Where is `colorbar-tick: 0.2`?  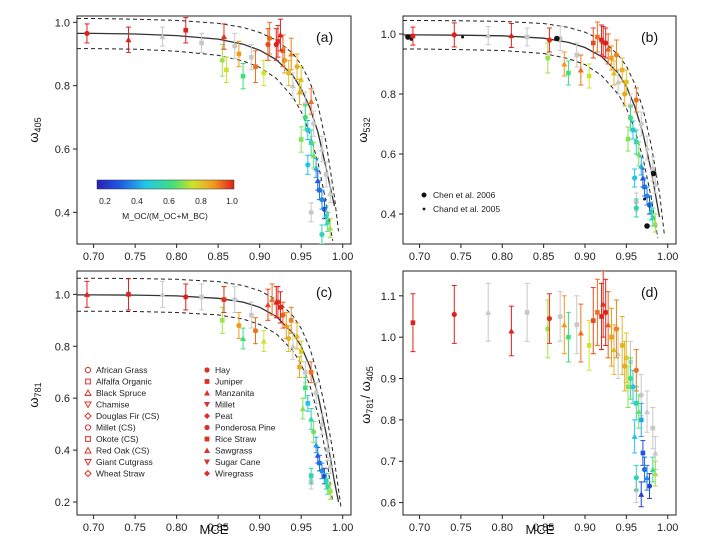
colorbar-tick: 0.2 is located at coordinates (105, 201).